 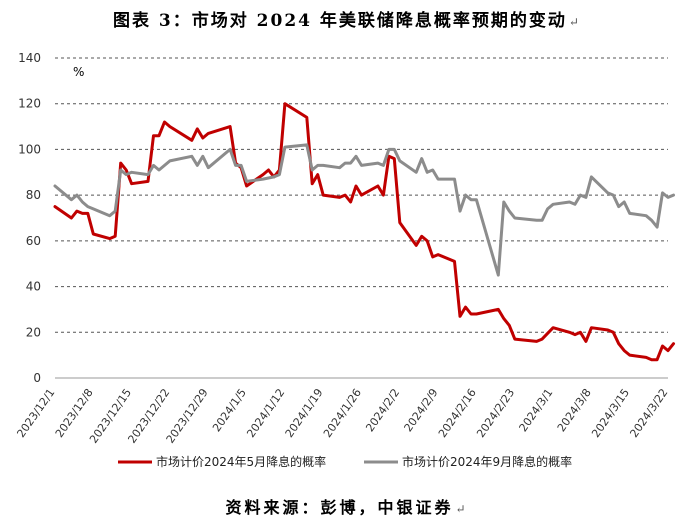 What do you see at coordinates (241, 461) in the screenshot?
I see `legend-label: 市场计价2024年5月降息的概率` at bounding box center [241, 461].